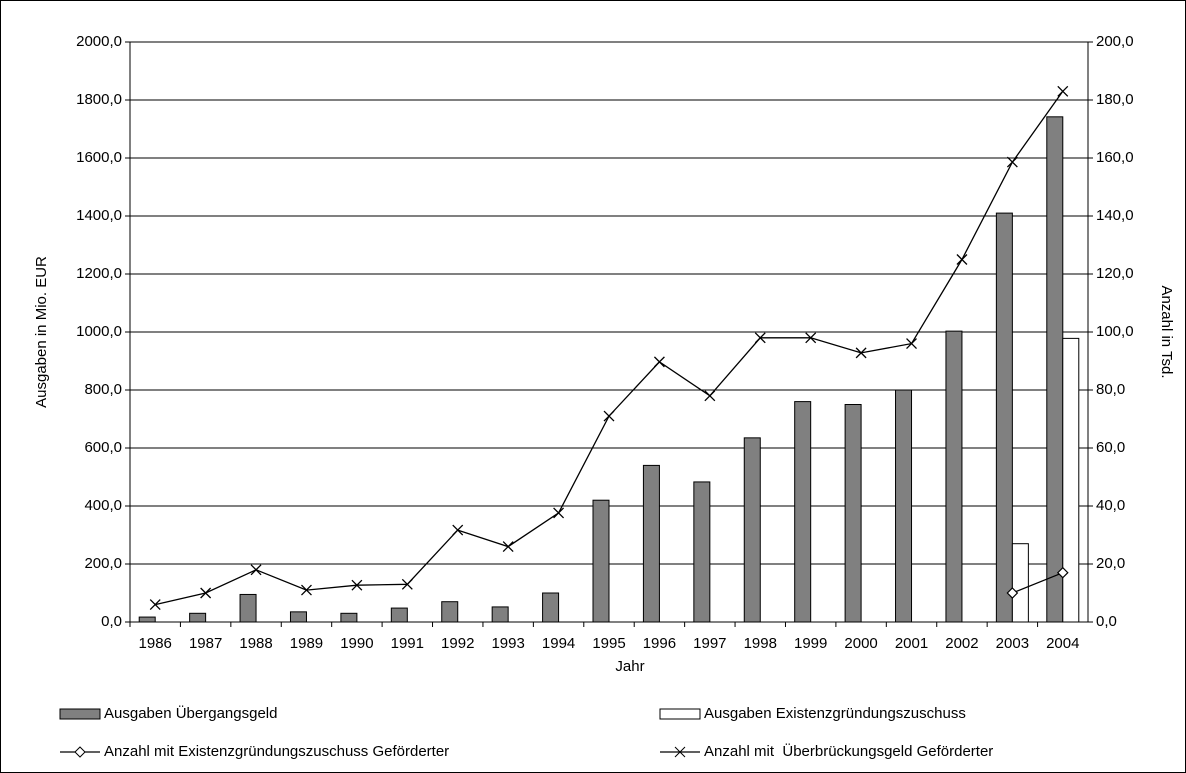 This screenshot has width=1186, height=773. Describe the element at coordinates (1106, 621) in the screenshot. I see `y2-tick-label: 0,0` at that location.